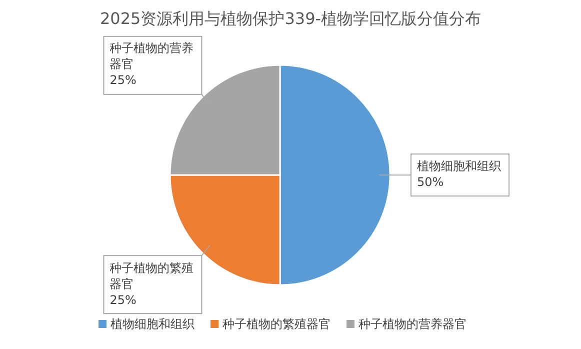  Describe the element at coordinates (412, 324) in the screenshot. I see `legend-label: 种子植物的营养器官` at that location.